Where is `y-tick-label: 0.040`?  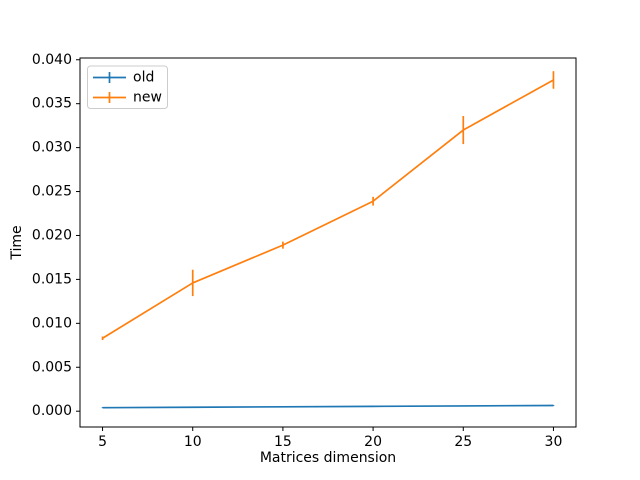
y-tick-label: 0.040 is located at coordinates (52, 60).